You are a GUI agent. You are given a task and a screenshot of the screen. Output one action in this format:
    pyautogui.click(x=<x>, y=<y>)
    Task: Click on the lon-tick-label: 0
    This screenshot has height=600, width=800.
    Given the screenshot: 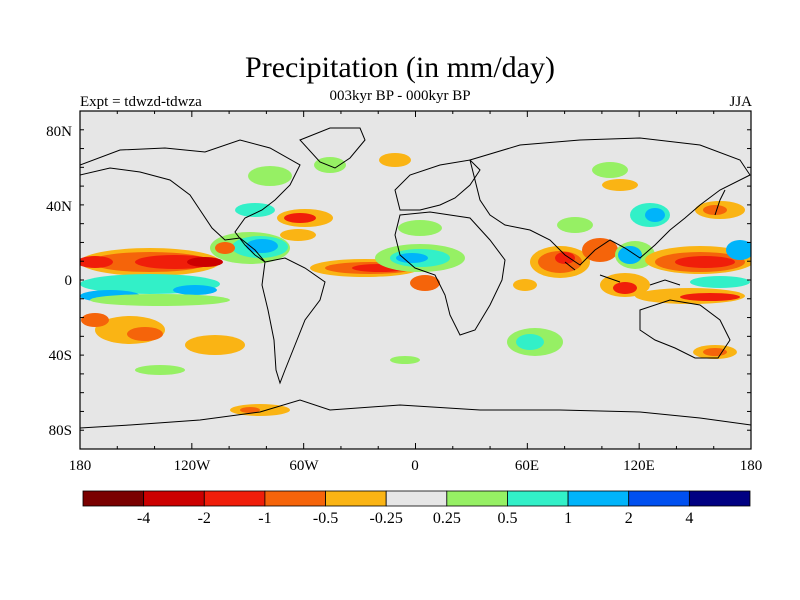 What is the action you would take?
    pyautogui.click(x=415, y=466)
    